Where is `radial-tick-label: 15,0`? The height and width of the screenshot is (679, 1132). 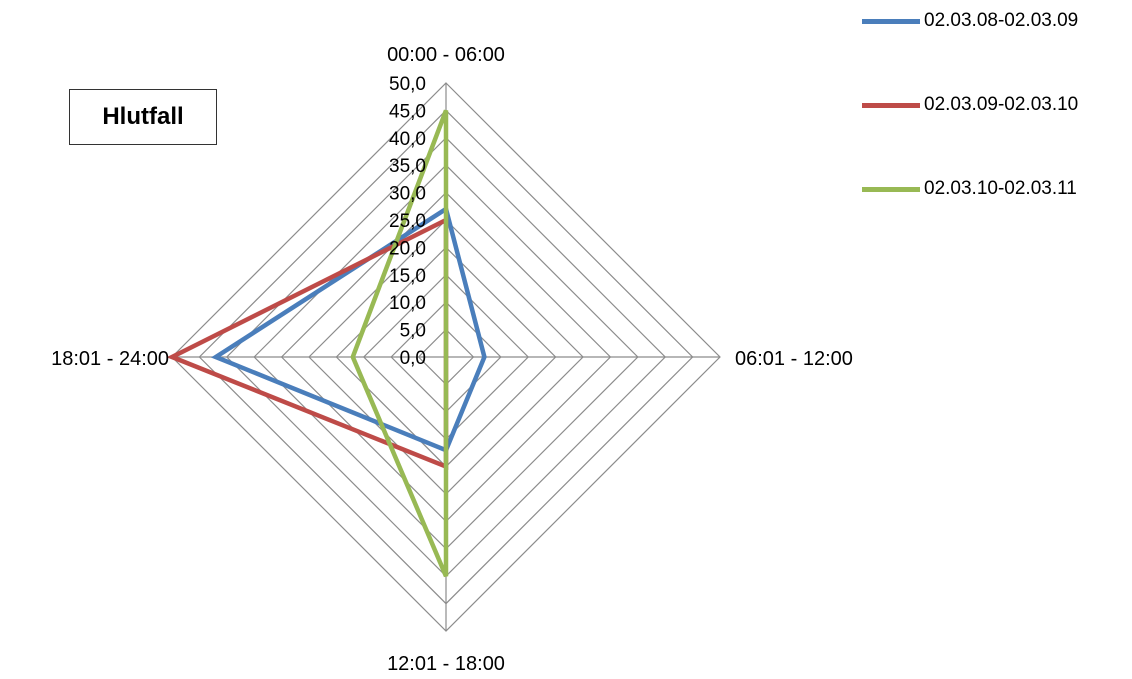
radial-tick-label: 15,0 is located at coordinates (407, 276).